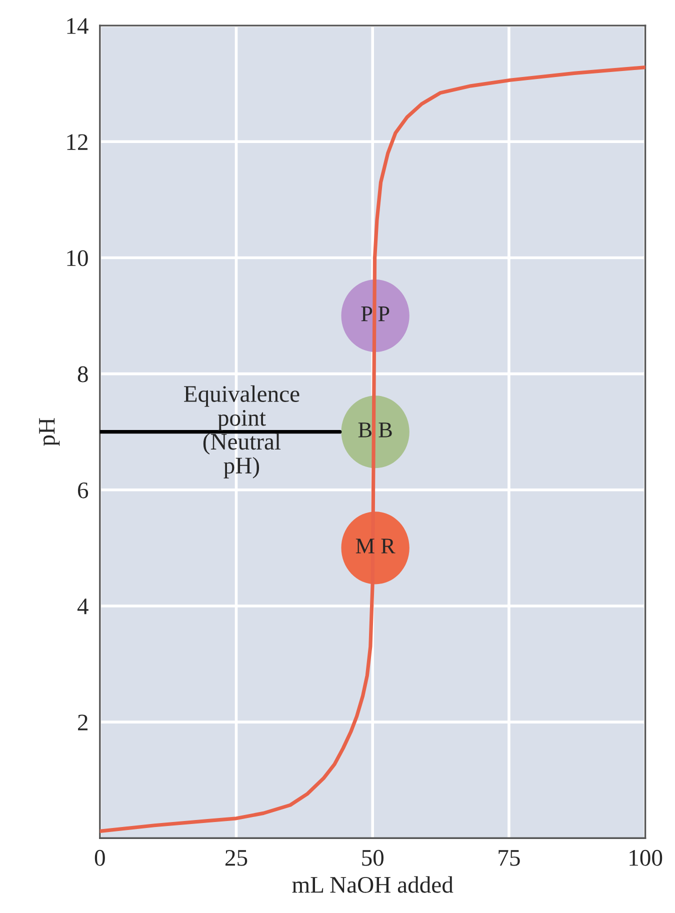 This screenshot has width=675, height=913. Describe the element at coordinates (375, 314) in the screenshot. I see `annotation: P P` at that location.